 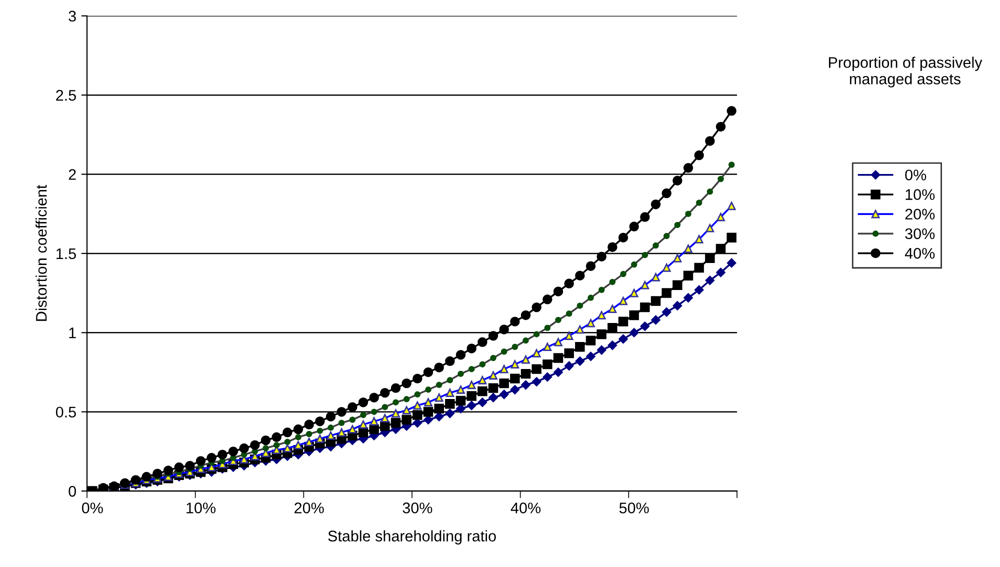 I want to click on x-tick-label: 50%, so click(x=634, y=508).